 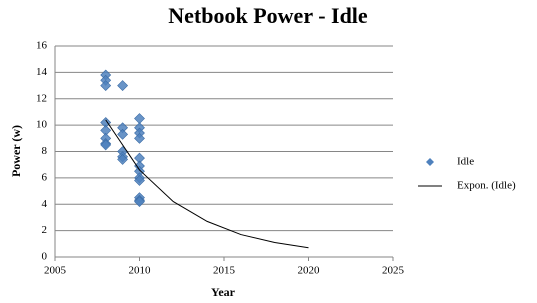 I want to click on y-tick-label: 16, so click(x=42, y=46).